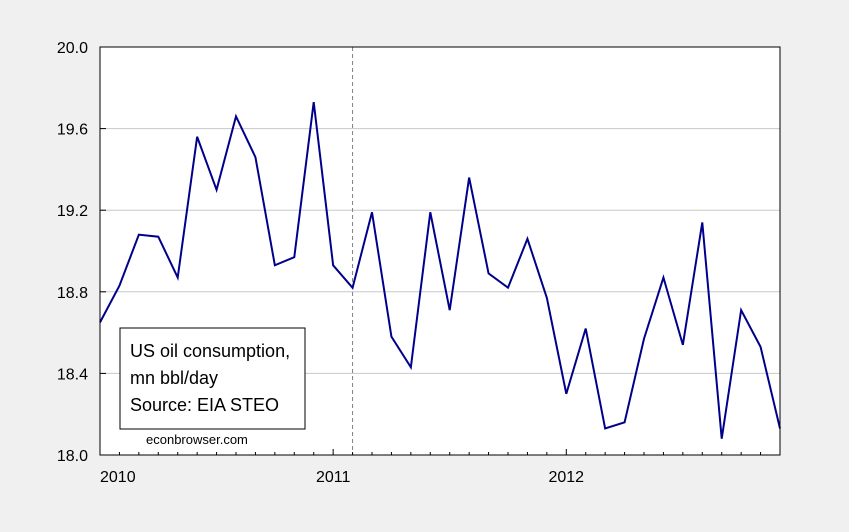 This screenshot has width=849, height=532. What do you see at coordinates (72, 456) in the screenshot?
I see `y-tick-label: 18.0` at bounding box center [72, 456].